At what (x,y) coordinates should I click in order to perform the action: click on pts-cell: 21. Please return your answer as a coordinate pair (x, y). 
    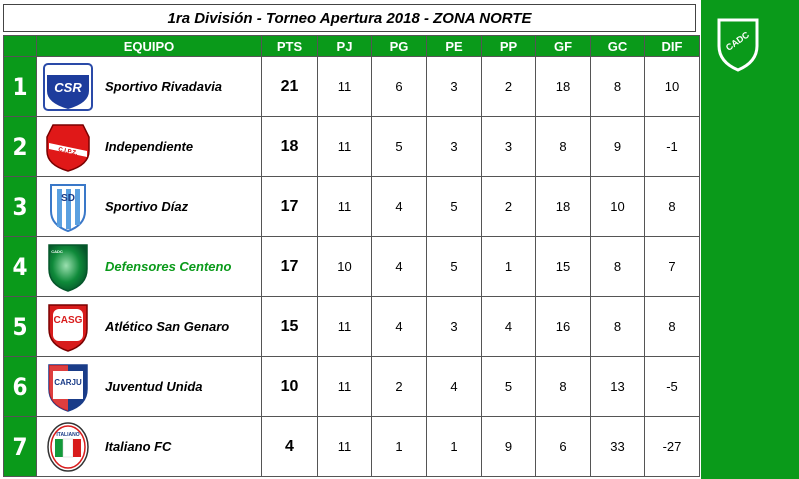
    Looking at the image, I should click on (289, 86).